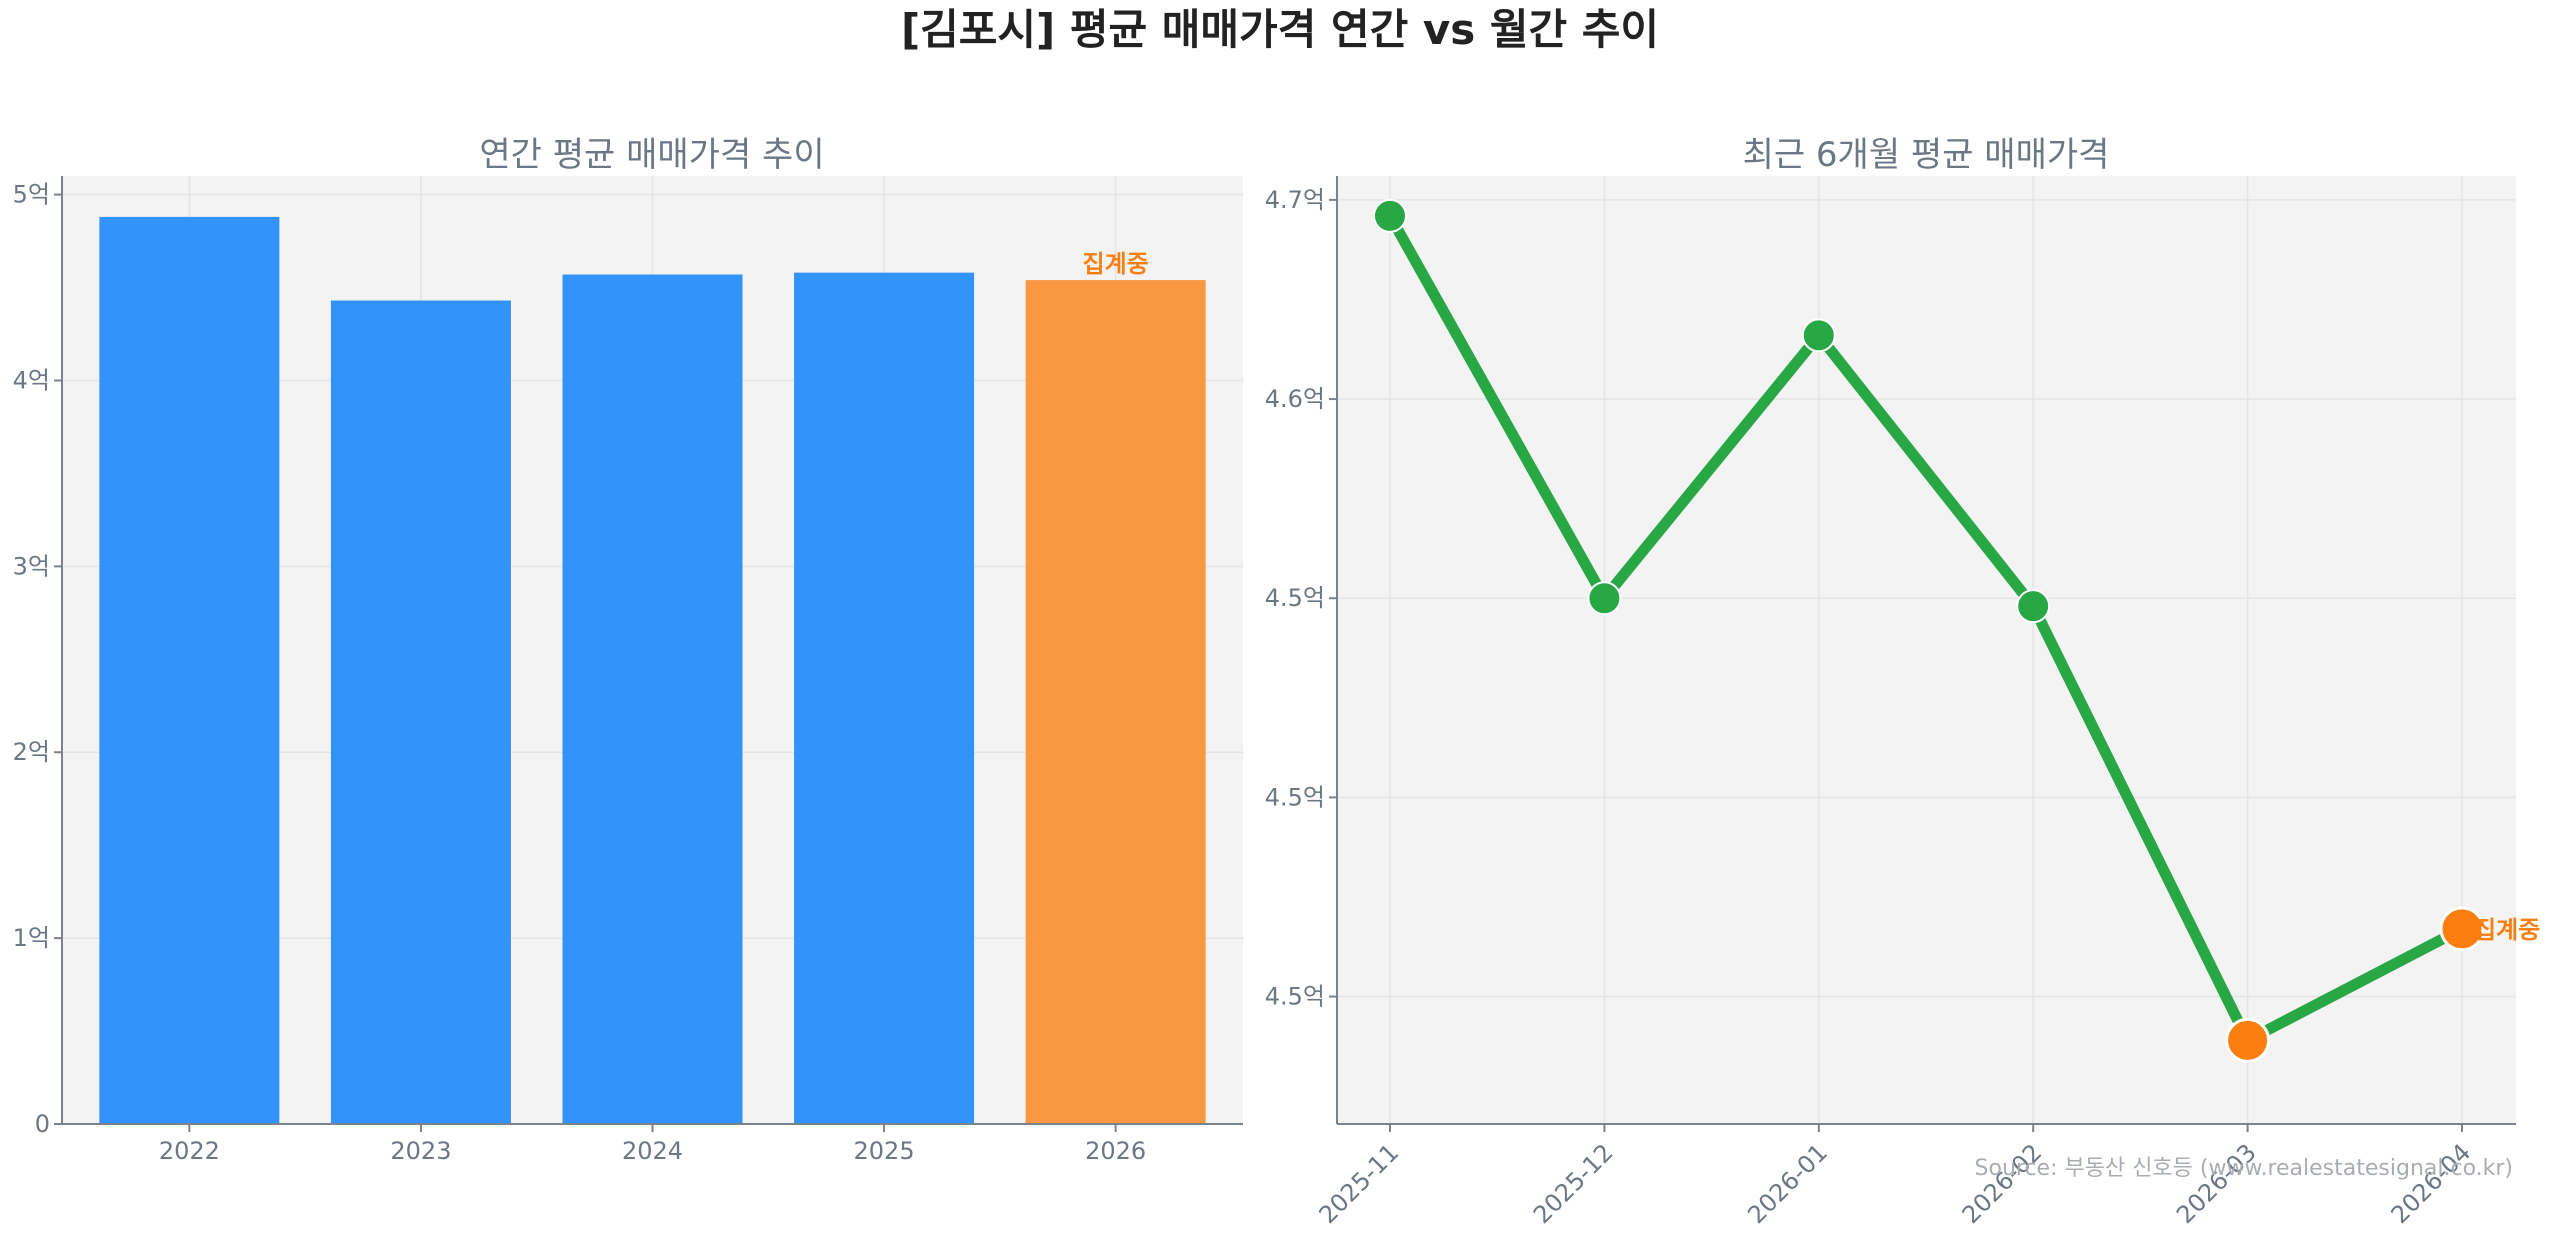 The height and width of the screenshot is (1235, 2560). What do you see at coordinates (1295, 399) in the screenshot?
I see `y-tick-label: 4.6억` at bounding box center [1295, 399].